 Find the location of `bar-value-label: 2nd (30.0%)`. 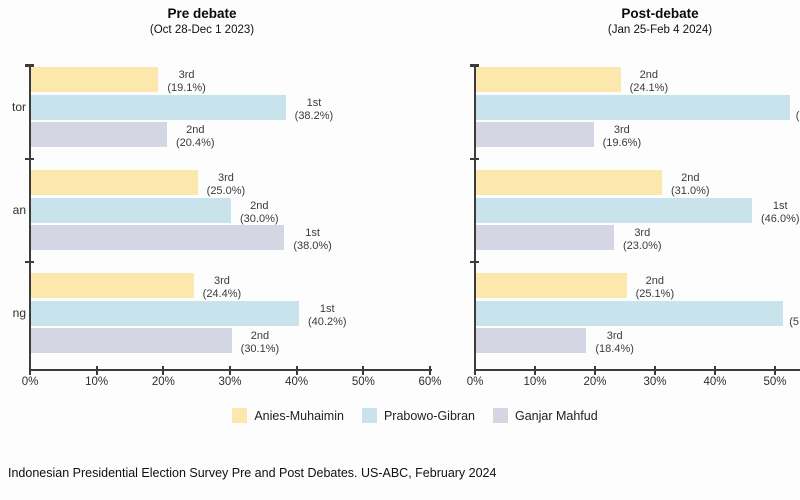

bar-value-label: 2nd (30.0%) is located at coordinates (259, 212).